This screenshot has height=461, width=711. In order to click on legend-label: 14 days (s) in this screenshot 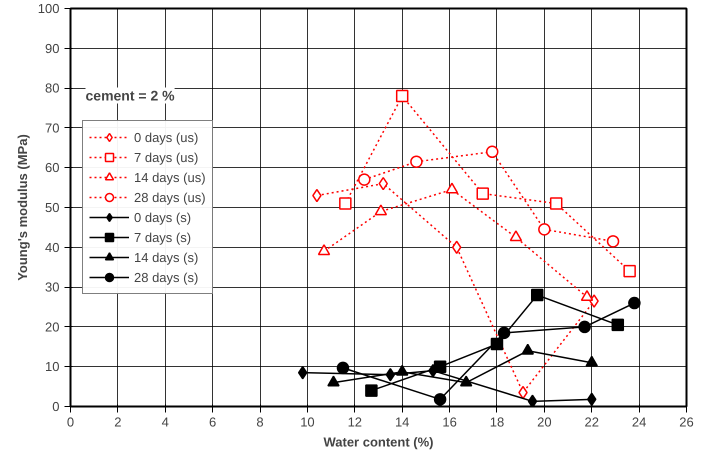, I will do `click(166, 257)`.